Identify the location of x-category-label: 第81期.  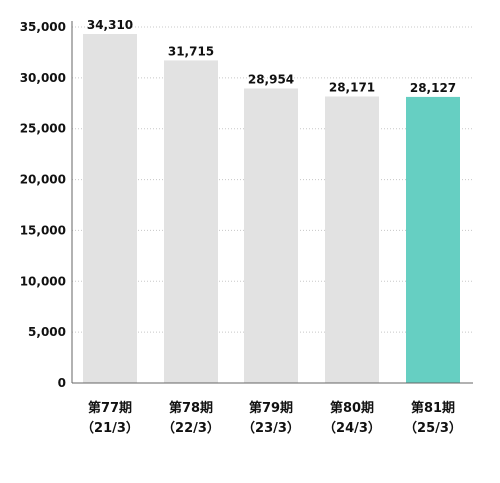
(433, 408).